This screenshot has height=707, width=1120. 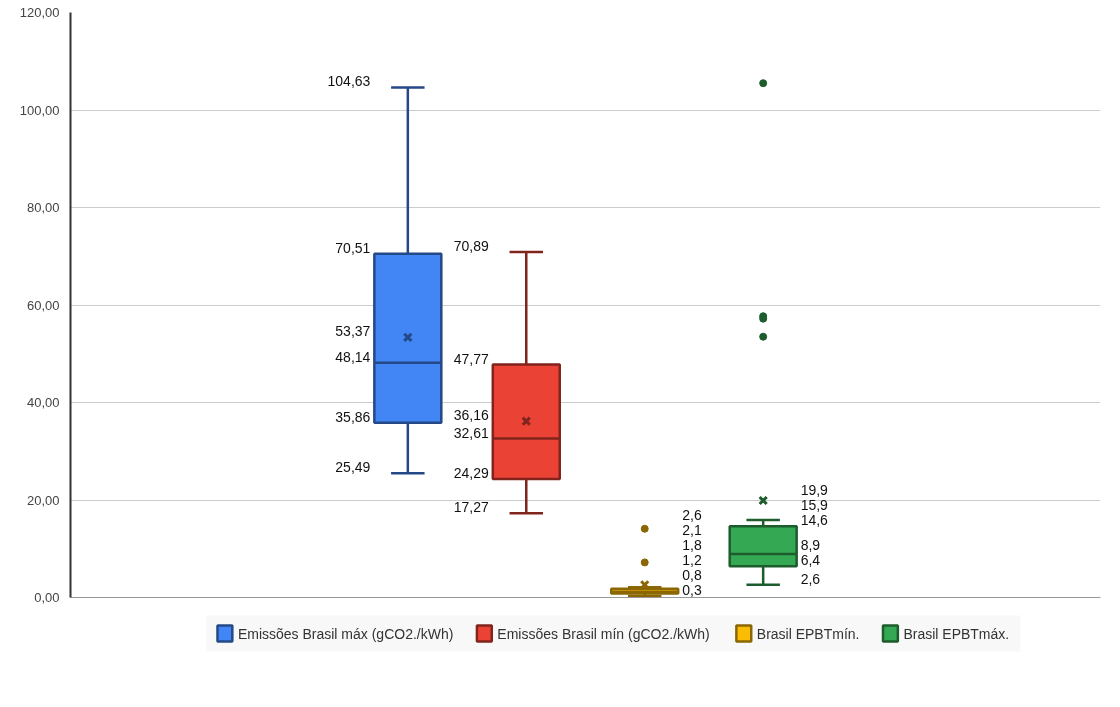 What do you see at coordinates (43, 500) in the screenshot?
I see `y-tick-label: 20,00` at bounding box center [43, 500].